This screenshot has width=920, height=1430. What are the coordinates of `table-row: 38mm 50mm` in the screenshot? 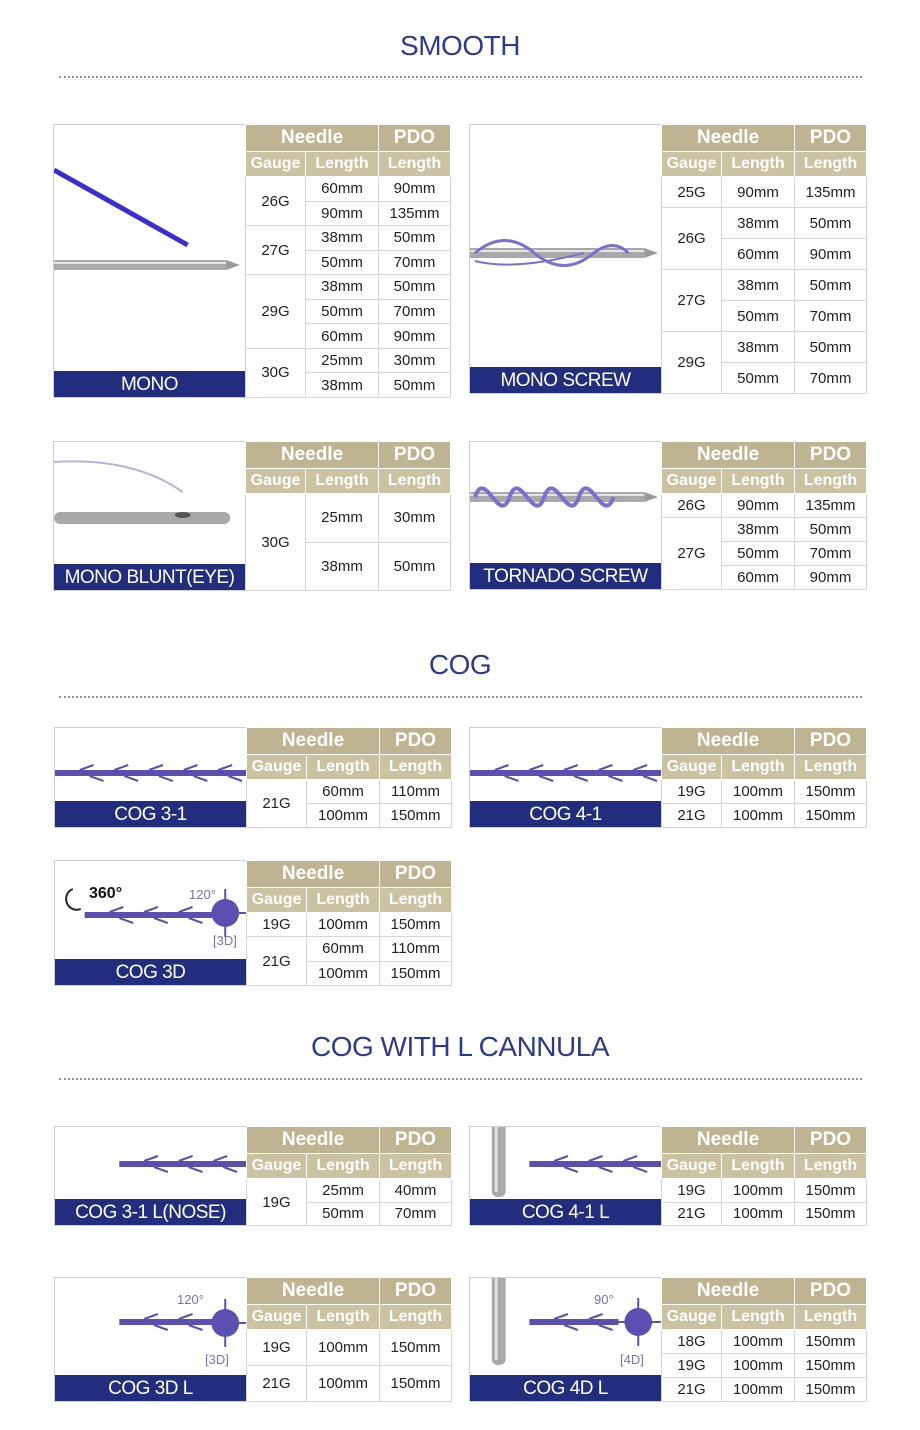 It's located at (348, 566).